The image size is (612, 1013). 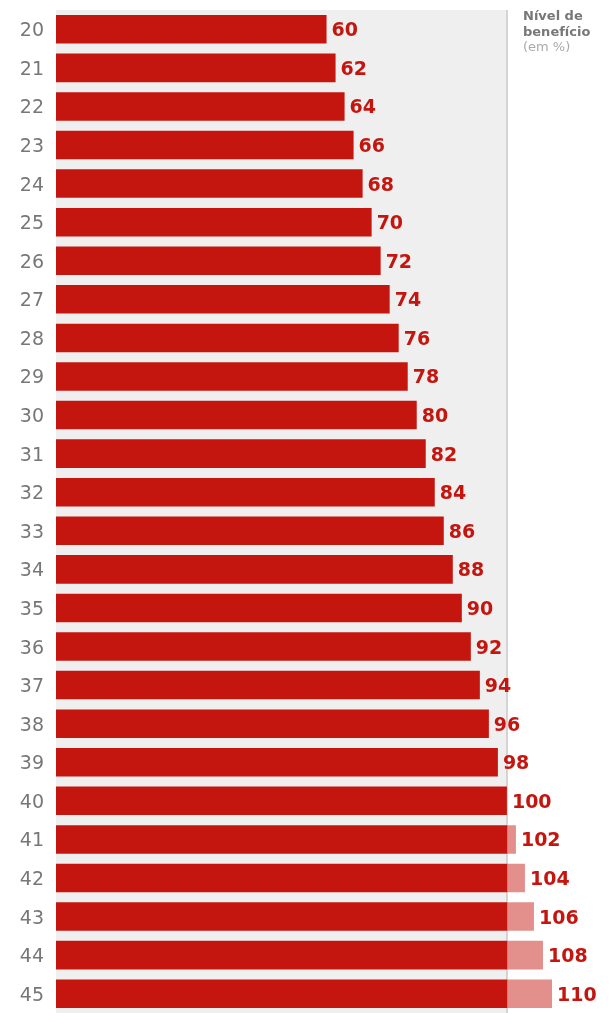 What do you see at coordinates (31, 29) in the screenshot?
I see `y-tick-label: 20` at bounding box center [31, 29].